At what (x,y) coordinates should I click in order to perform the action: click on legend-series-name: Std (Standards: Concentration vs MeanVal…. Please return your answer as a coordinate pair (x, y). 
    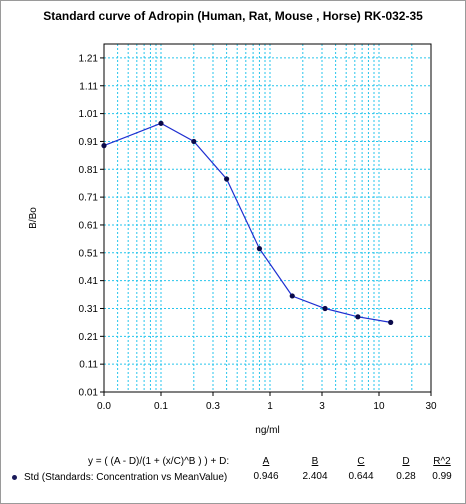
    Looking at the image, I should click on (126, 477).